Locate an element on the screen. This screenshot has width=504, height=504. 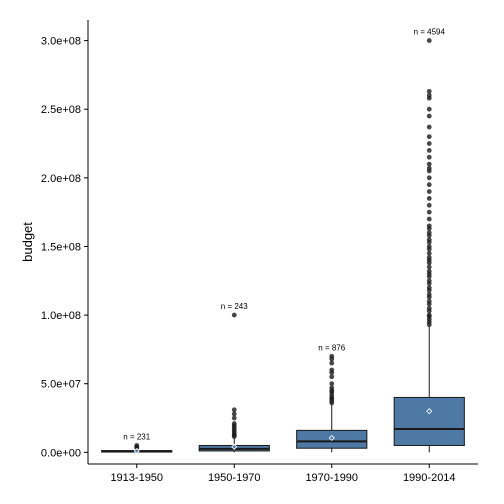
box-group: n = 4594 is located at coordinates (429, 240).